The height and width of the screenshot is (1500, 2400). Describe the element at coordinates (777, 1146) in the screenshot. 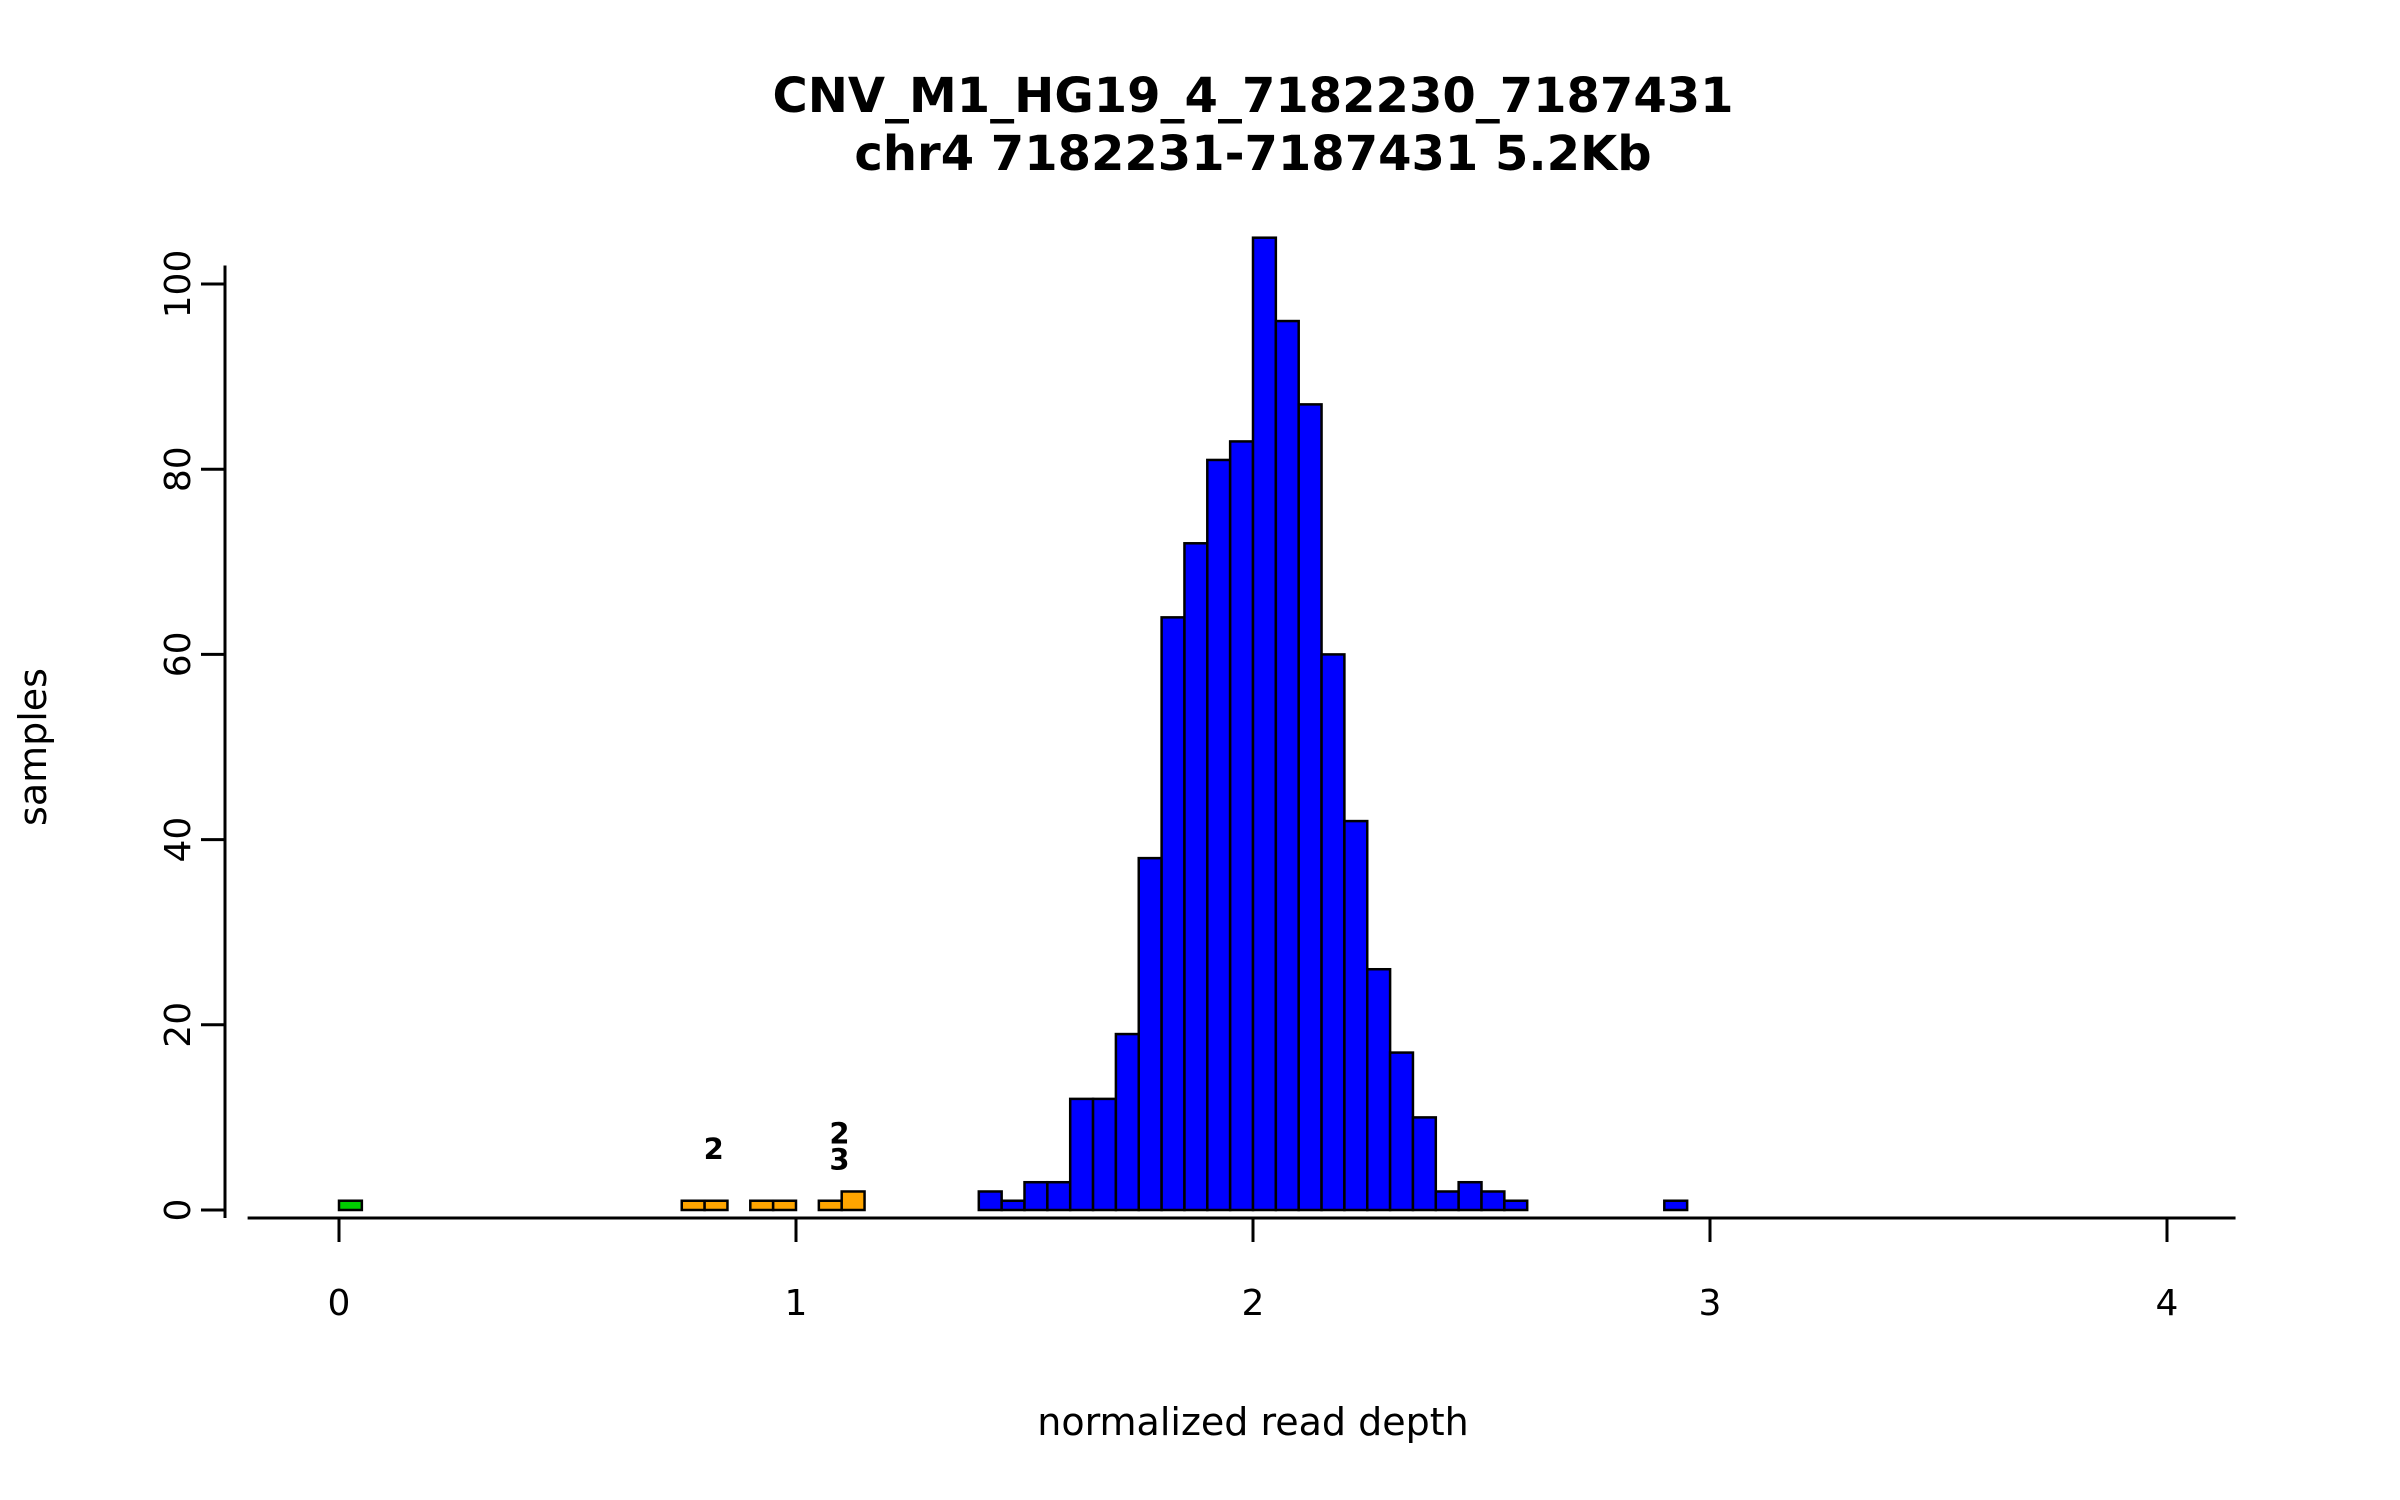

I see `annotations-group: 2 23` at that location.